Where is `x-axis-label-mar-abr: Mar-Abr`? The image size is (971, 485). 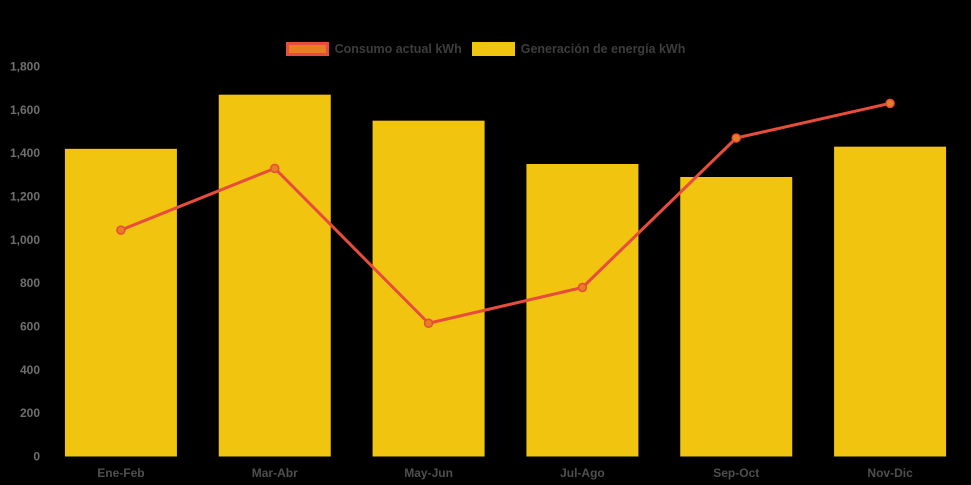 x-axis-label-mar-abr: Mar-Abr is located at coordinates (275, 473).